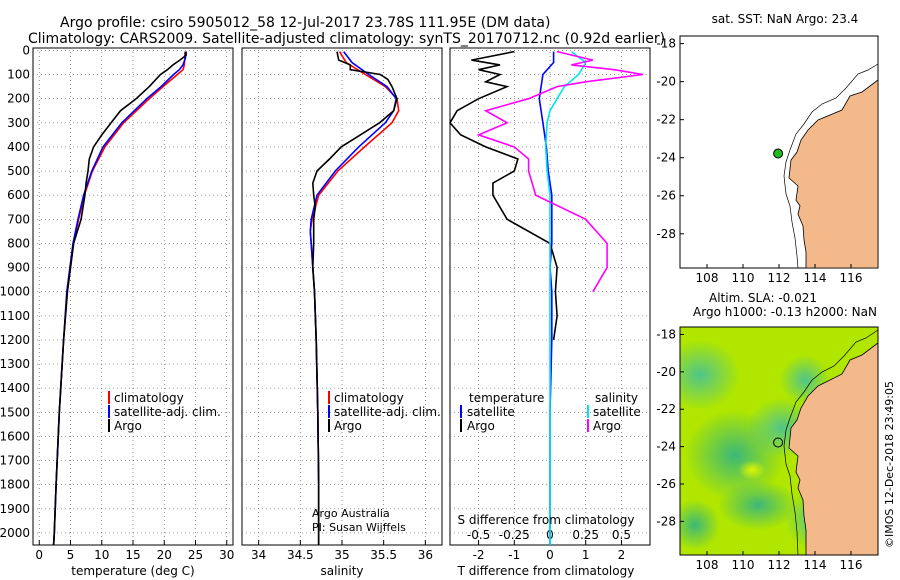  I want to click on x-tick-label: 35, so click(341, 555).